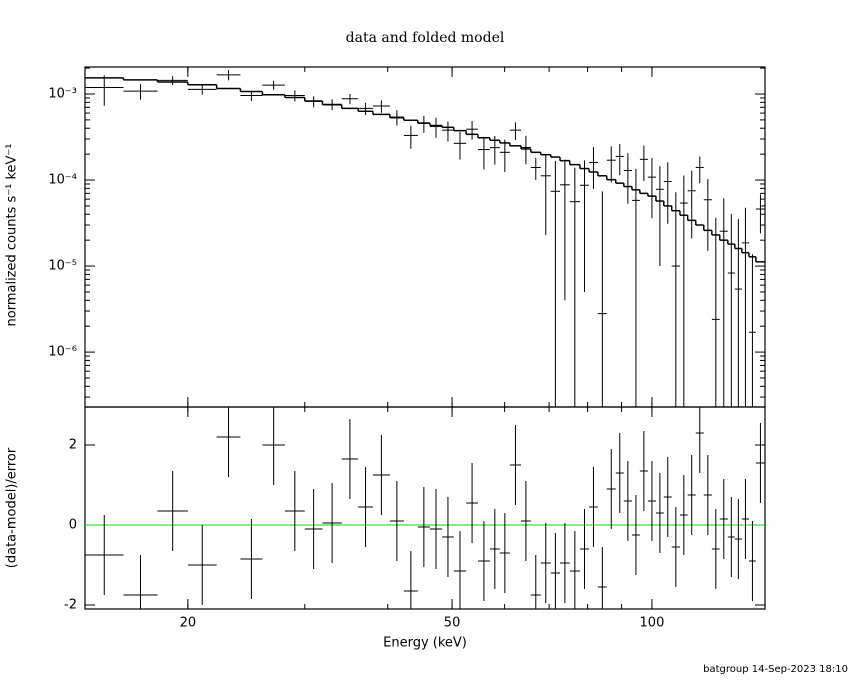 The image size is (850, 680). Describe the element at coordinates (775, 669) in the screenshot. I see `footer: batgroup 14-Sep-2023 18:10` at that location.